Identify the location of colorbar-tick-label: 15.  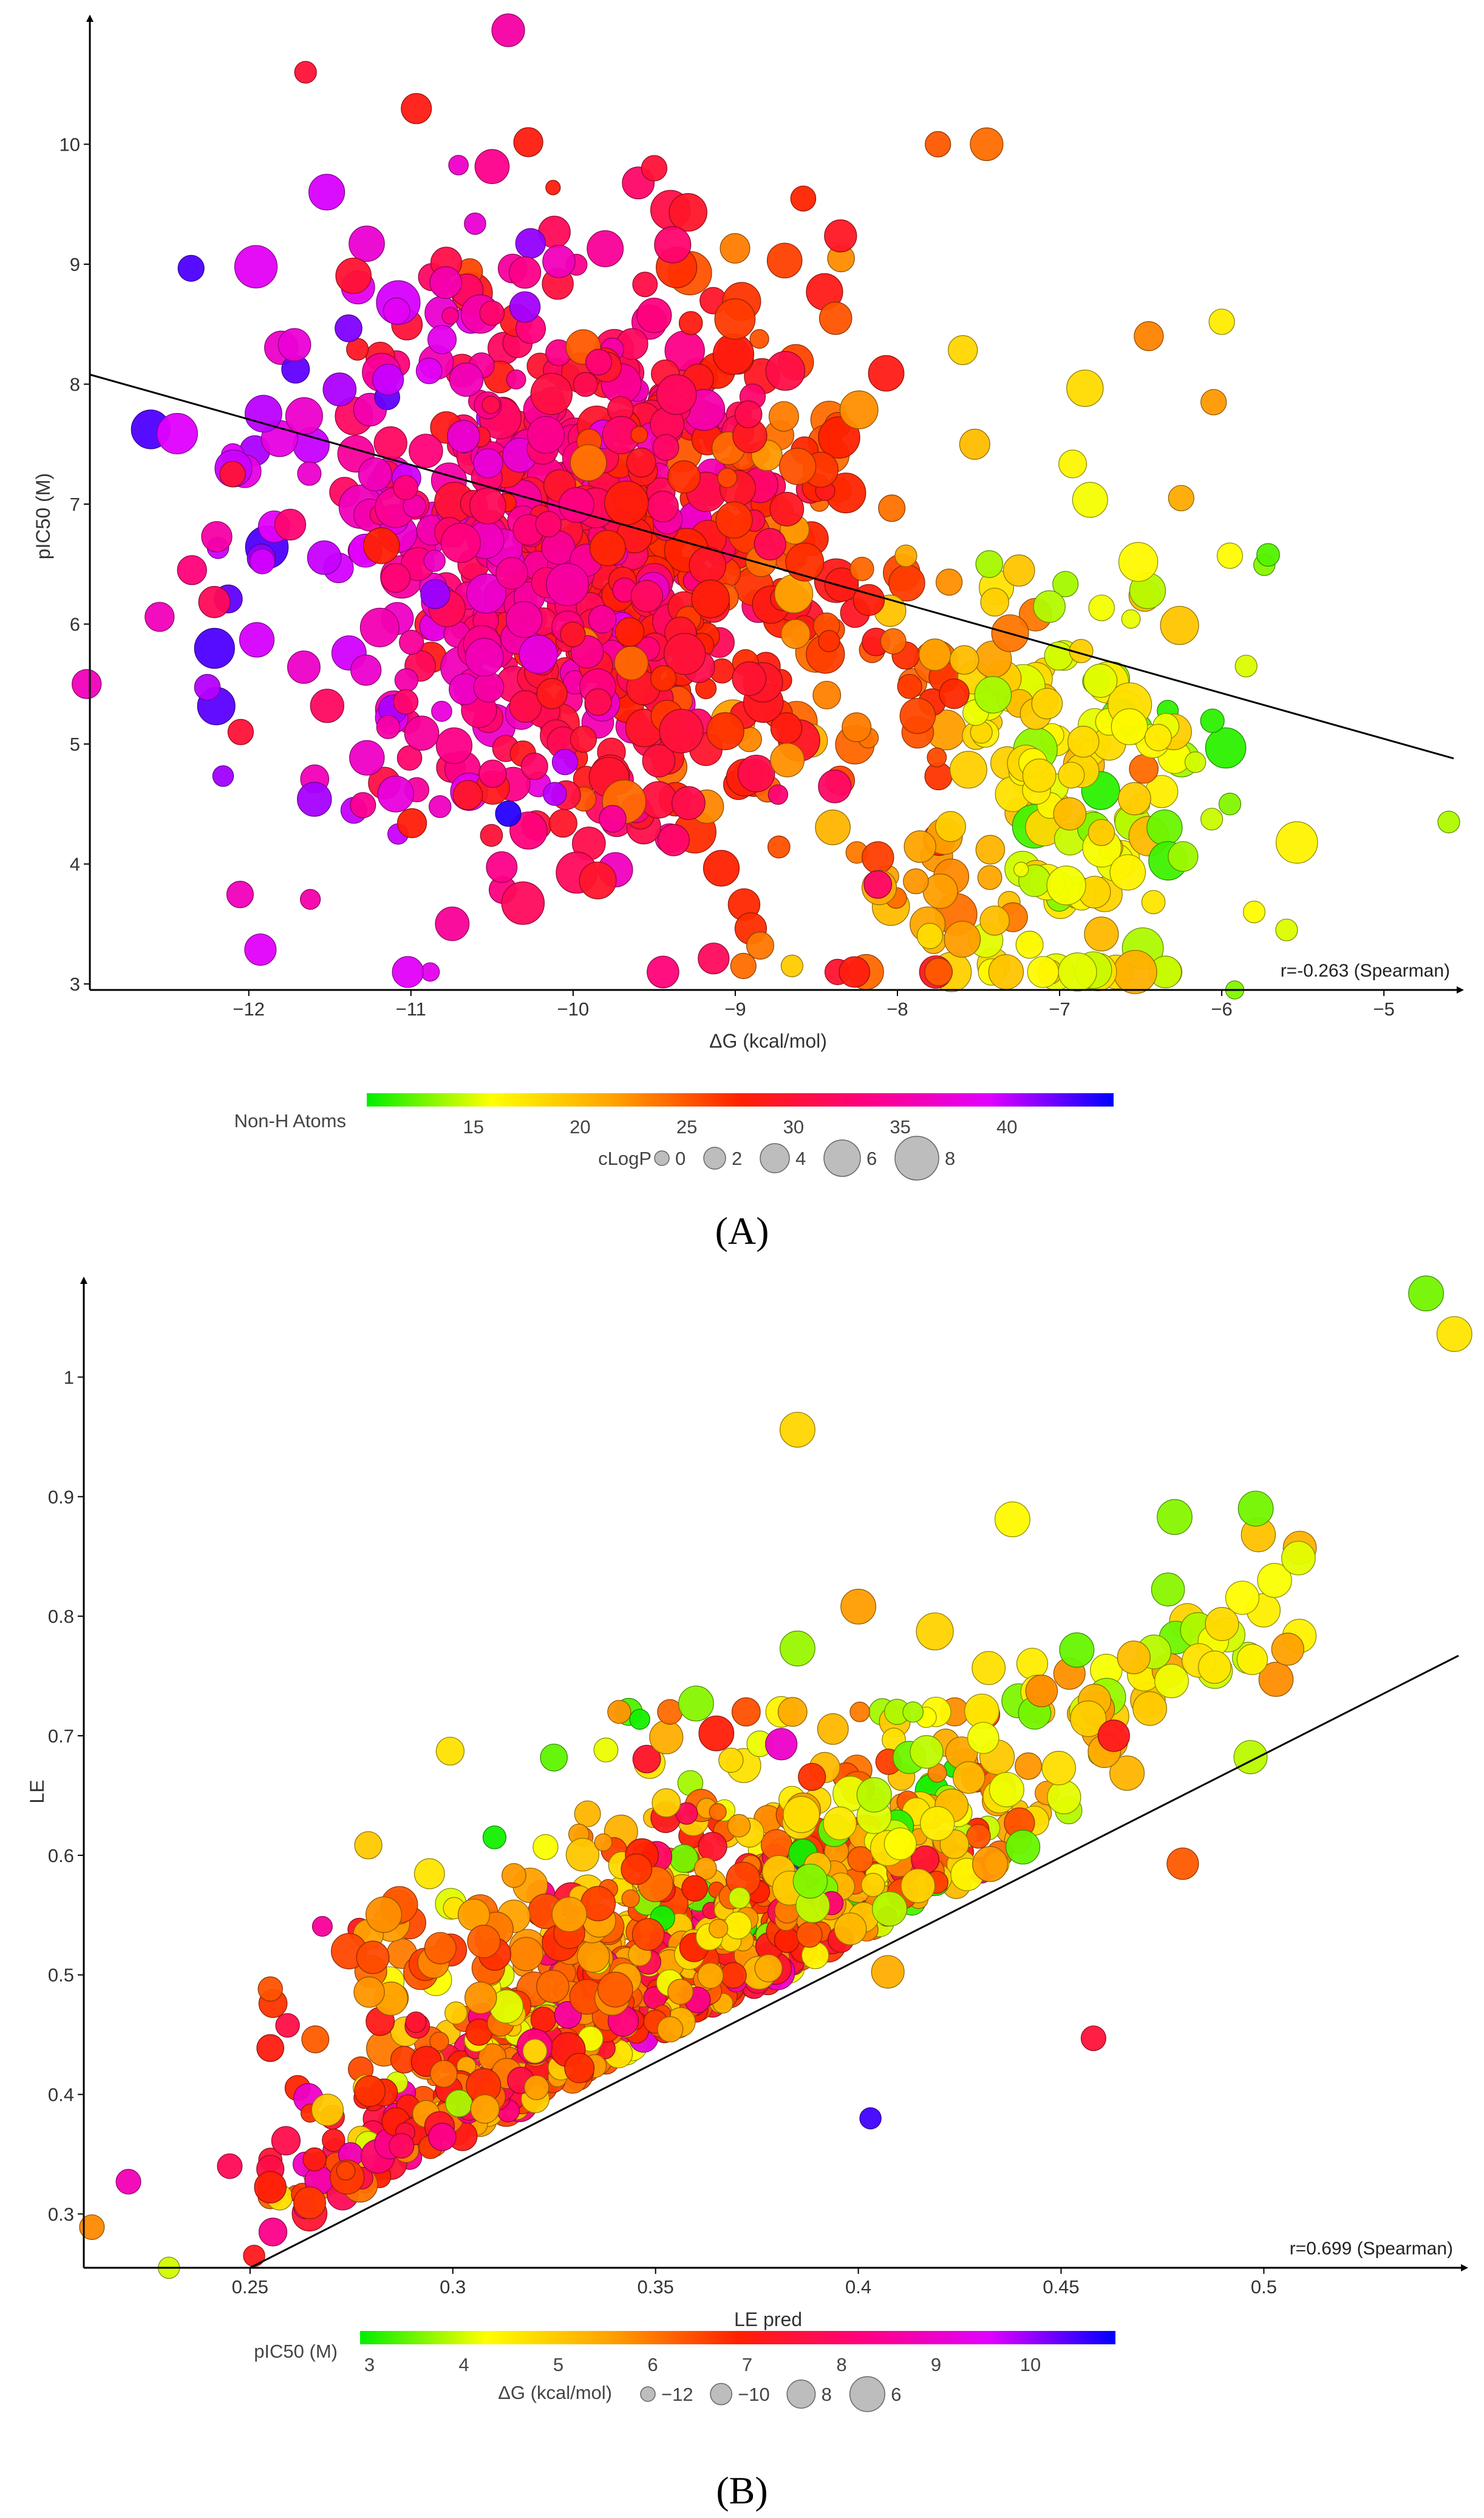
(473, 1127).